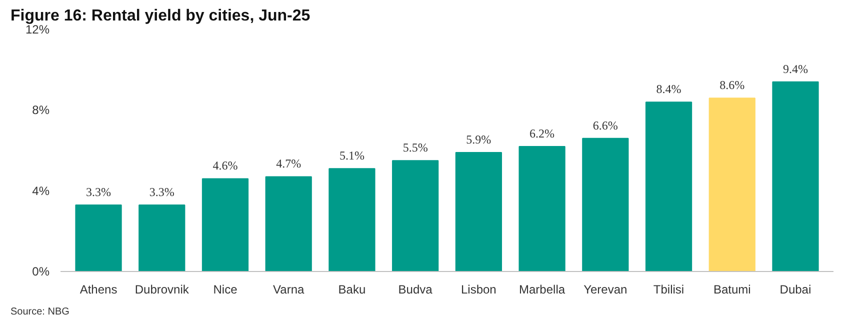  I want to click on x-tick-label: Tbilisi, so click(668, 289).